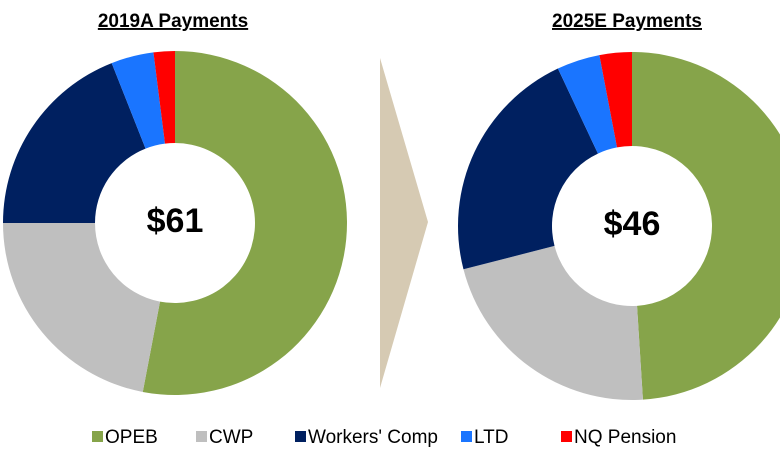 The height and width of the screenshot is (449, 780). Describe the element at coordinates (131, 437) in the screenshot. I see `legend-label: OPEB` at that location.